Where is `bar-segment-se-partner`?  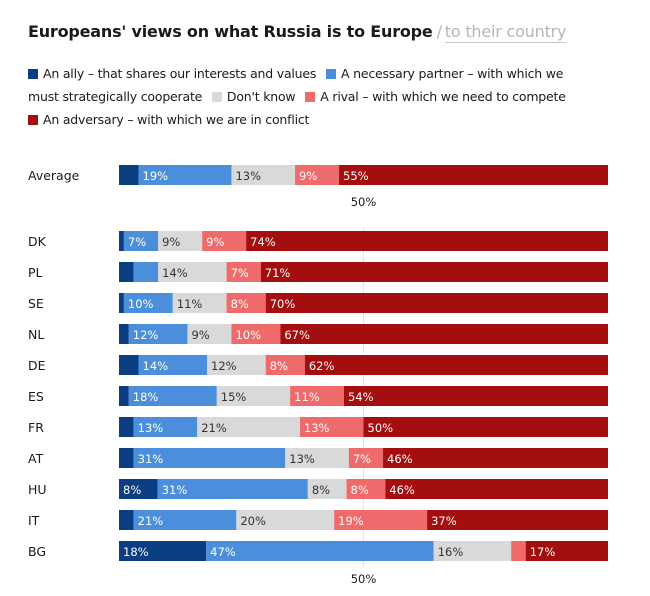
bar-segment-se-partner is located at coordinates (148, 303).